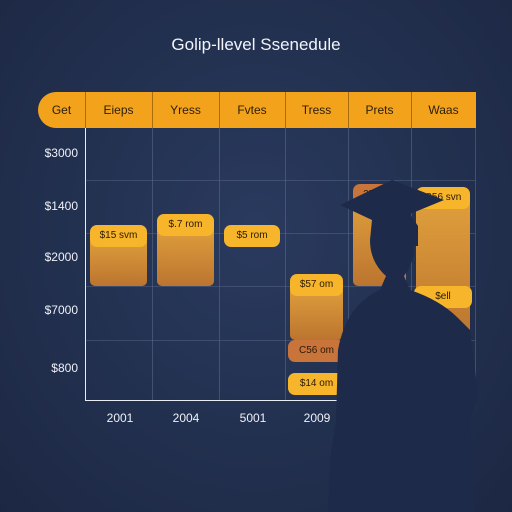  Describe the element at coordinates (185, 110) in the screenshot. I see `header-cell-2: Yress` at that location.